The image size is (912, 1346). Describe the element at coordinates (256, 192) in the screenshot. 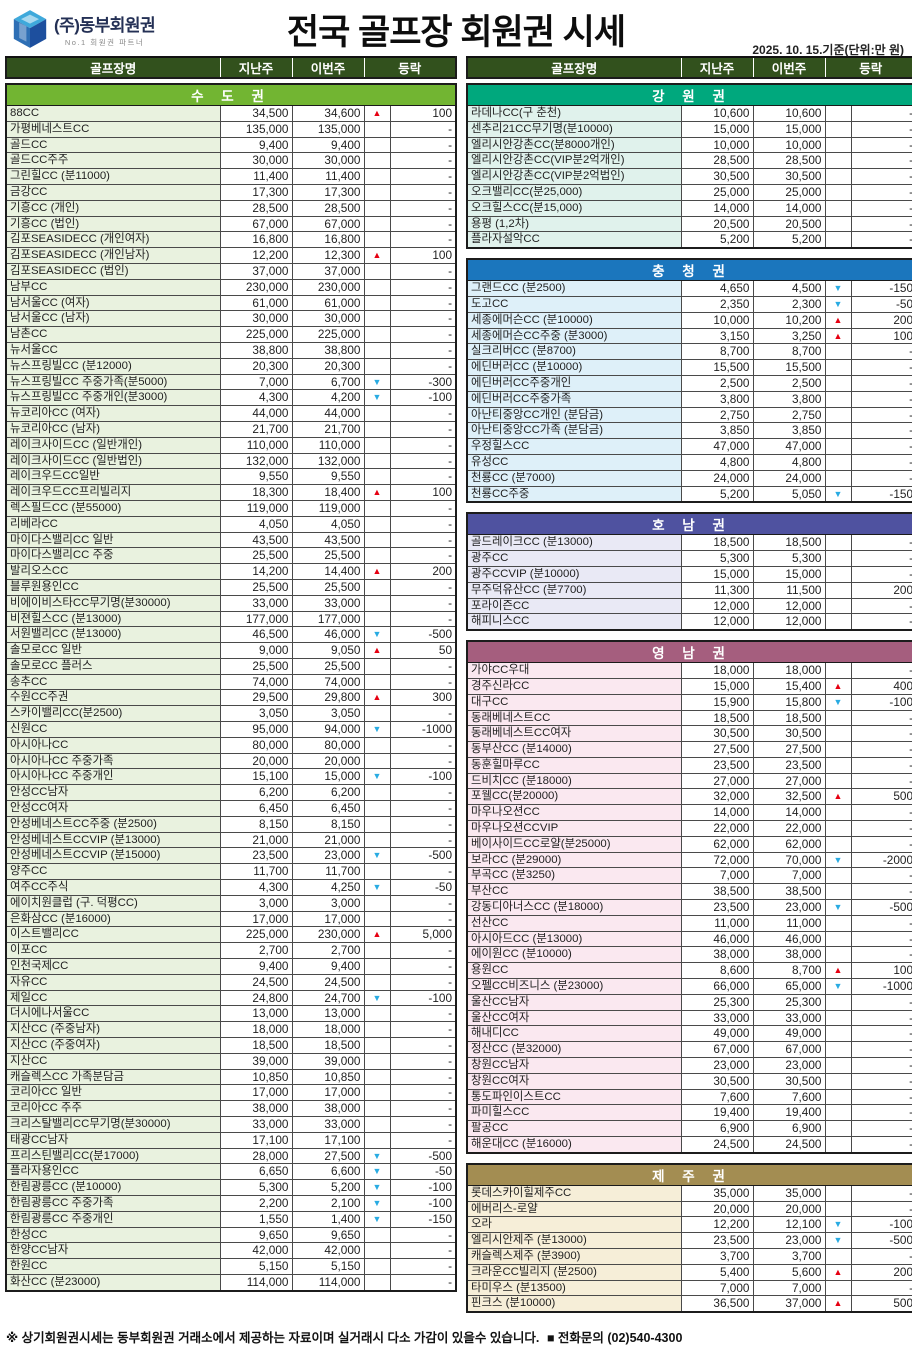

I see `last-week-price: 17,300` at that location.